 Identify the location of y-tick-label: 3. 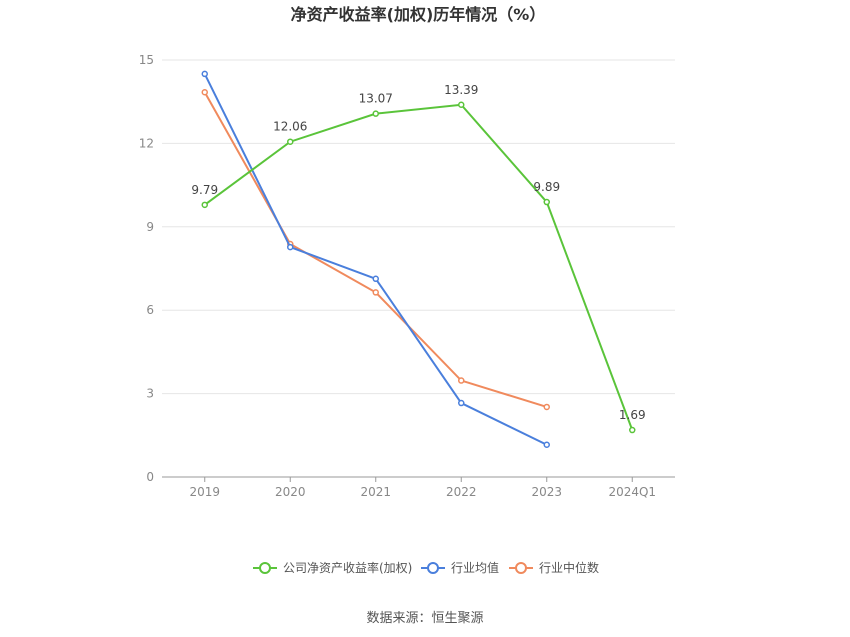
(150, 394).